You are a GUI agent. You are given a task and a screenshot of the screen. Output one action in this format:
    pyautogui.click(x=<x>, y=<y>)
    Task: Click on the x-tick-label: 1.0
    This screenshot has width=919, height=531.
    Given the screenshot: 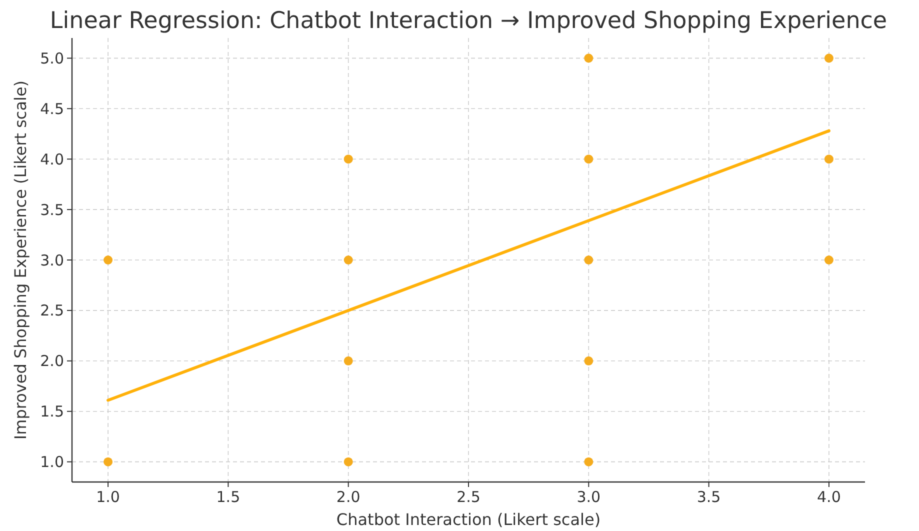 What is the action you would take?
    pyautogui.click(x=108, y=497)
    